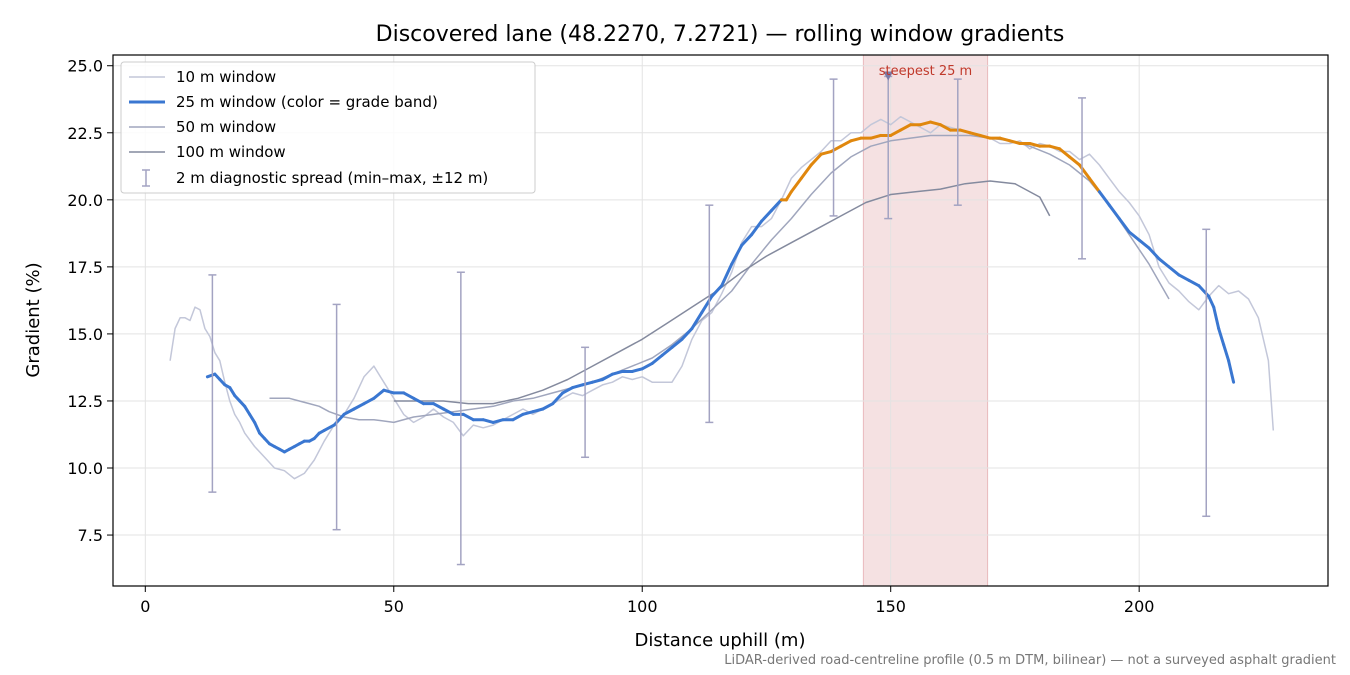 The height and width of the screenshot is (675, 1350). Describe the element at coordinates (85, 66) in the screenshot. I see `y-tick-label: 25.0` at that location.